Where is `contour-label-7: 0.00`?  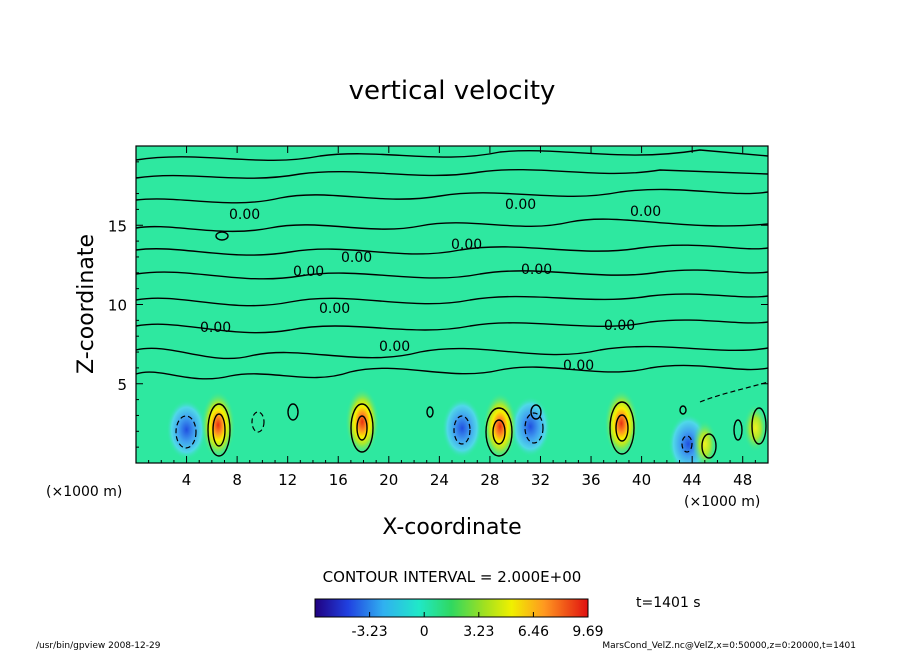 contour-label-7: 0.00 is located at coordinates (334, 309).